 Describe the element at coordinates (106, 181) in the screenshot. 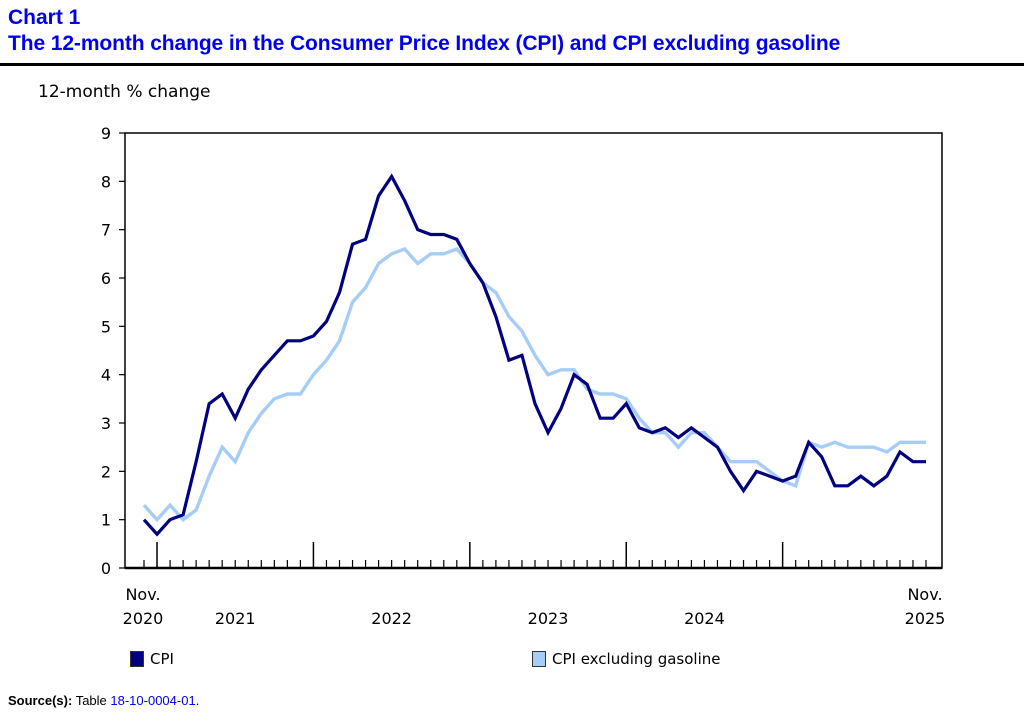

I see `y-tick-label: 8` at that location.